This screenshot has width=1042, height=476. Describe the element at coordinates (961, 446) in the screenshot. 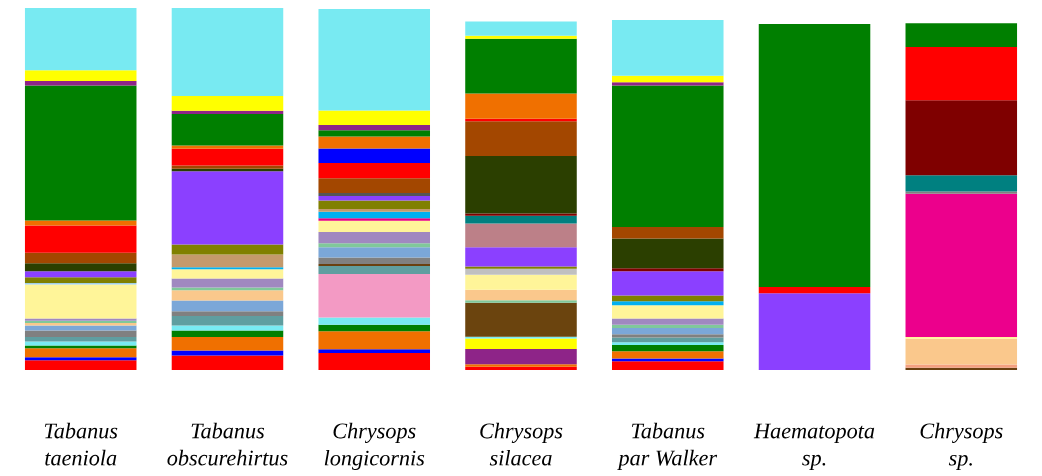

I see `x-tick-label: Chrysops sp.` at that location.